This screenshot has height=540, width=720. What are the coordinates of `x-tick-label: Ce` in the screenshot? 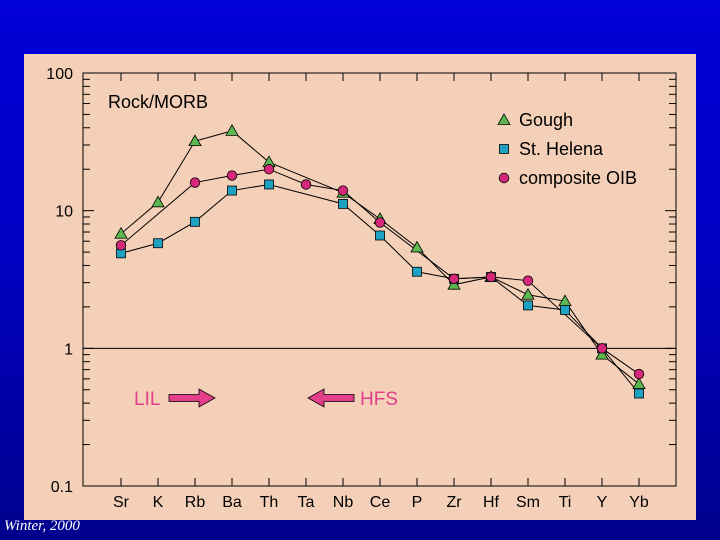 It's located at (380, 502).